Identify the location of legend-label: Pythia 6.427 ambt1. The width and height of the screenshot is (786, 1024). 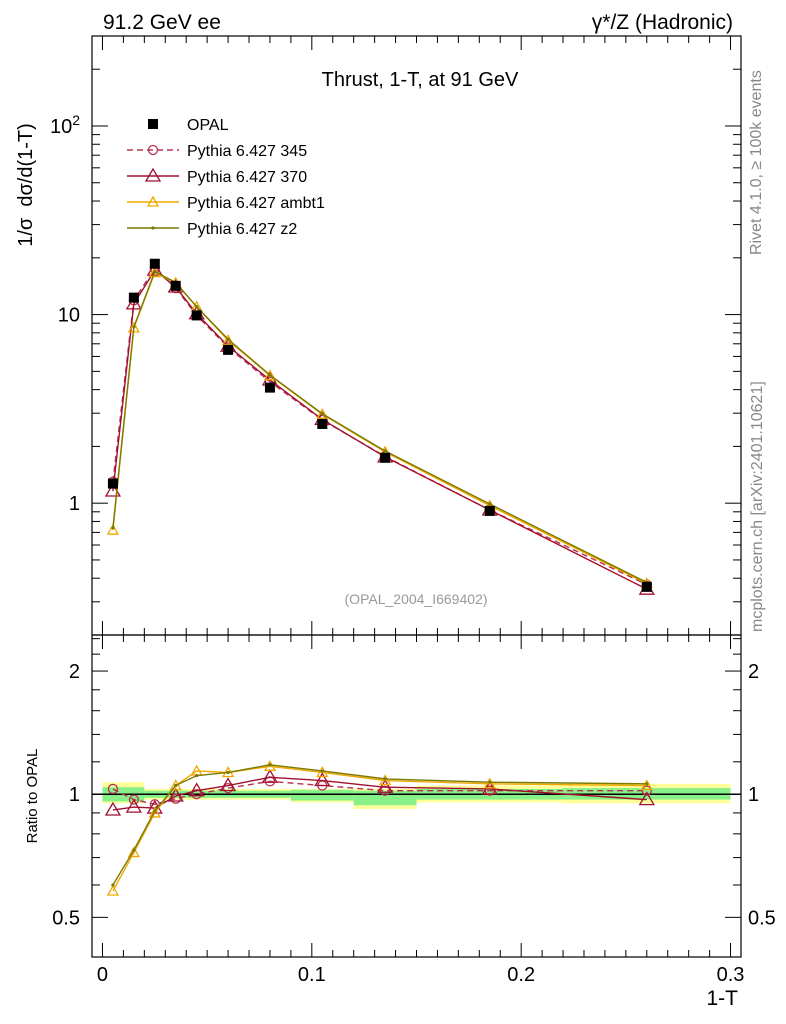
(256, 203).